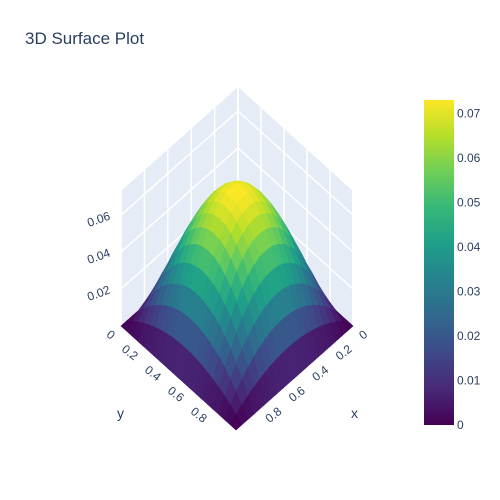  Describe the element at coordinates (469, 113) in the screenshot. I see `colorbar-tick-label: 0.07` at that location.